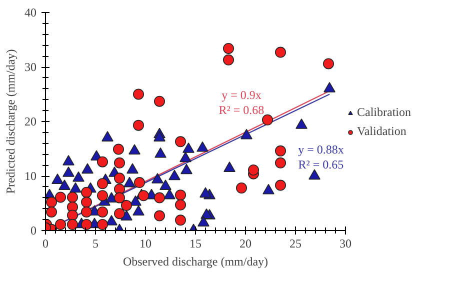 The height and width of the screenshot is (305, 474). I want to click on legend-label: Validation, so click(381, 131).